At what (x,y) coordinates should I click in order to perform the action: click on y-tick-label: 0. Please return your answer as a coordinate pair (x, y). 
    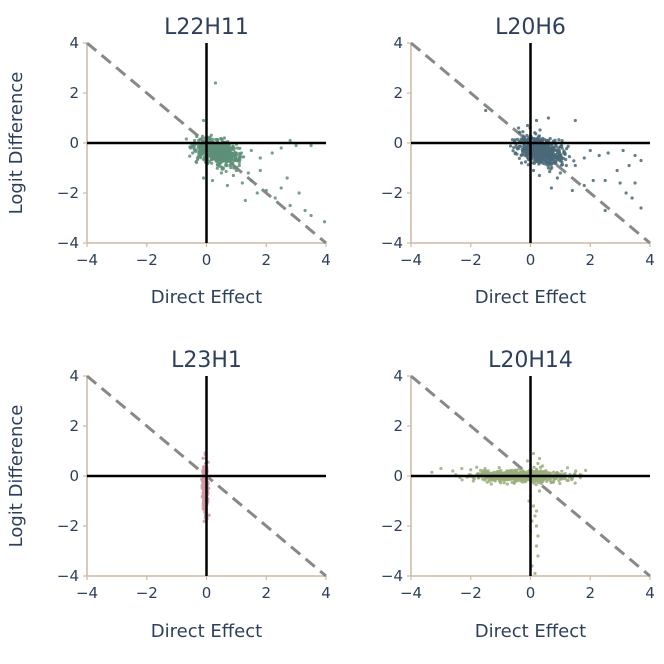
    Looking at the image, I should click on (398, 476).